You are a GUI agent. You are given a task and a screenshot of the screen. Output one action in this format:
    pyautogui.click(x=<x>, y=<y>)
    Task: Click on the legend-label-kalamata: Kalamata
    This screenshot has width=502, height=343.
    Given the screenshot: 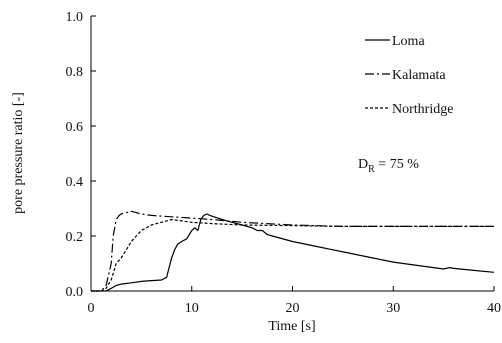 What is the action you would take?
    pyautogui.click(x=419, y=75)
    